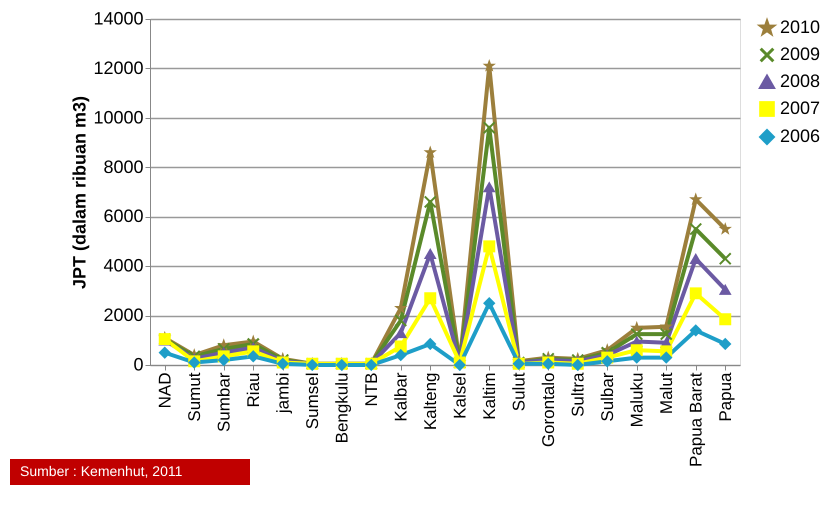  I want to click on y-axis-title: JPT (dalam ribuan m3), so click(79, 193).